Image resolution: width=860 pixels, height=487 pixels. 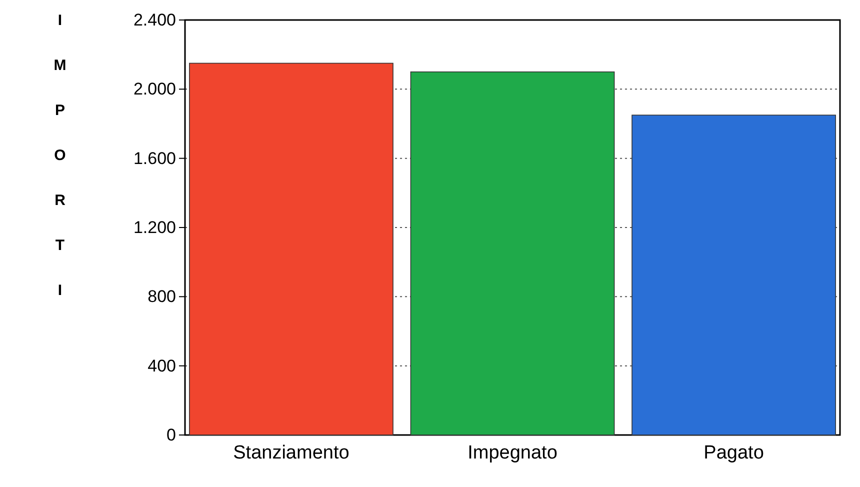 What do you see at coordinates (734, 453) in the screenshot?
I see `x-tick-label: Pagato` at bounding box center [734, 453].